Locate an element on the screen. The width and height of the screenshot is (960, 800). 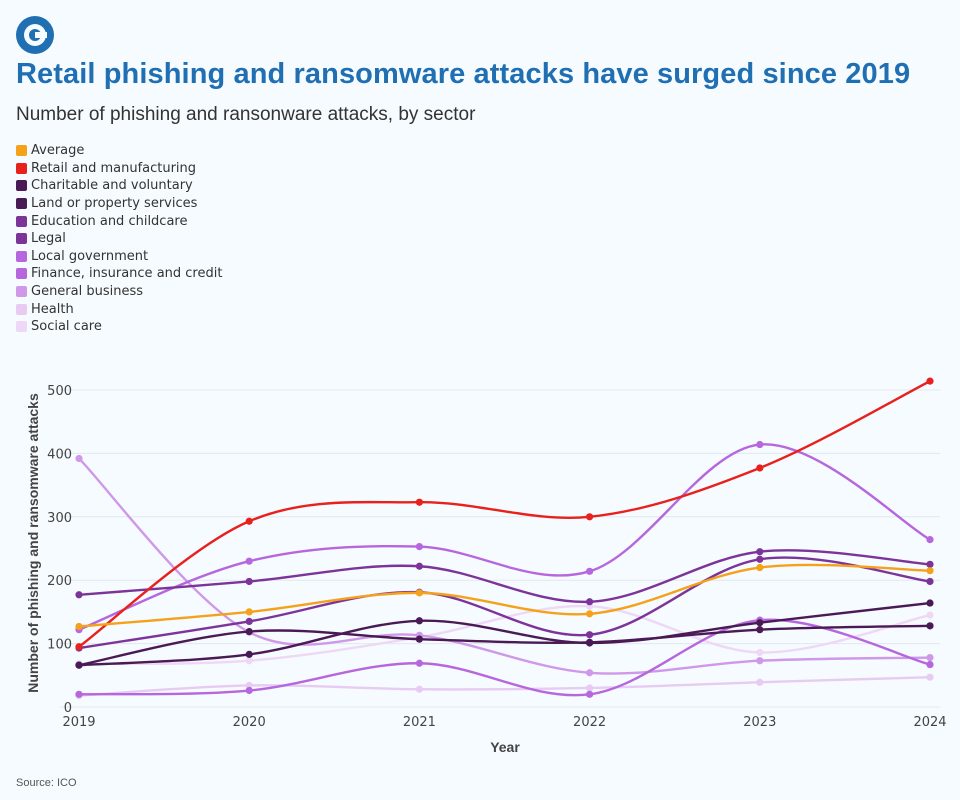
source-note: Source: ICO is located at coordinates (46, 783).